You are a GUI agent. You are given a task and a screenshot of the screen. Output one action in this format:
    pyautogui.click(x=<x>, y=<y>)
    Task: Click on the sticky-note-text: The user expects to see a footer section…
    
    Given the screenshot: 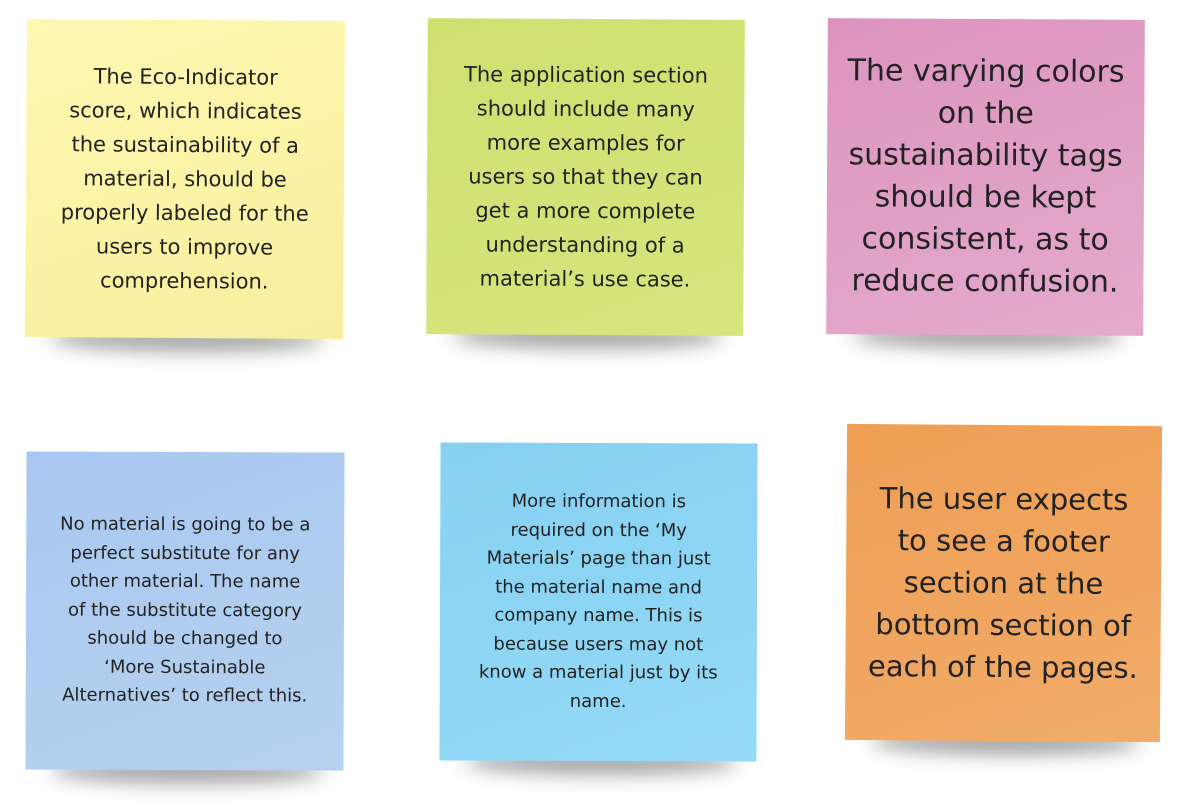 What is the action you would take?
    pyautogui.click(x=1002, y=583)
    